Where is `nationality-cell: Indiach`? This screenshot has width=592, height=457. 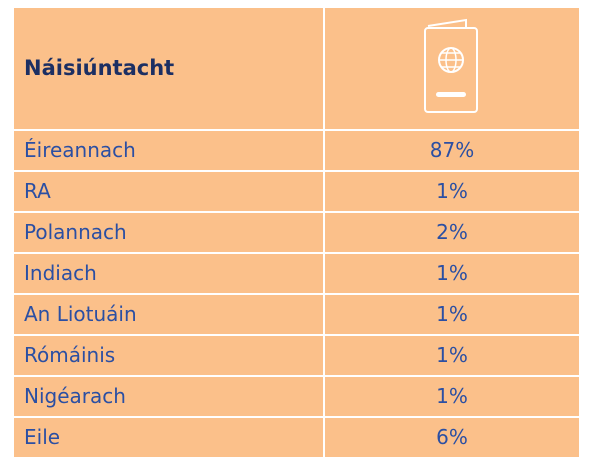
nationality-cell: Indiach is located at coordinates (60, 273).